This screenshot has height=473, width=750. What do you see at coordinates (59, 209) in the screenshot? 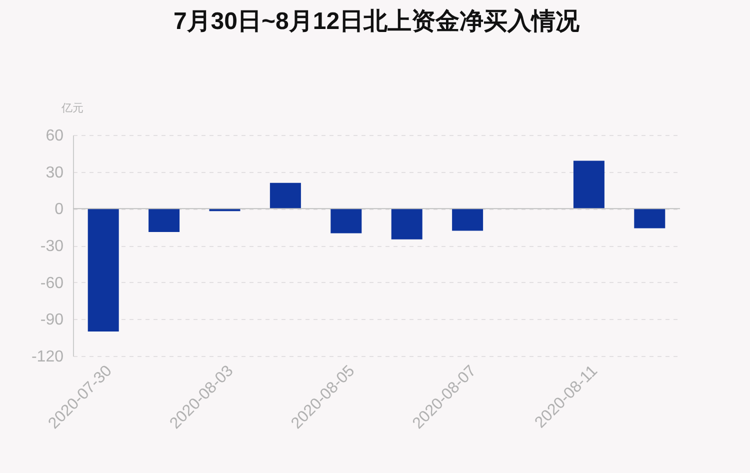
I see `y-tick-label: 0` at bounding box center [59, 209].